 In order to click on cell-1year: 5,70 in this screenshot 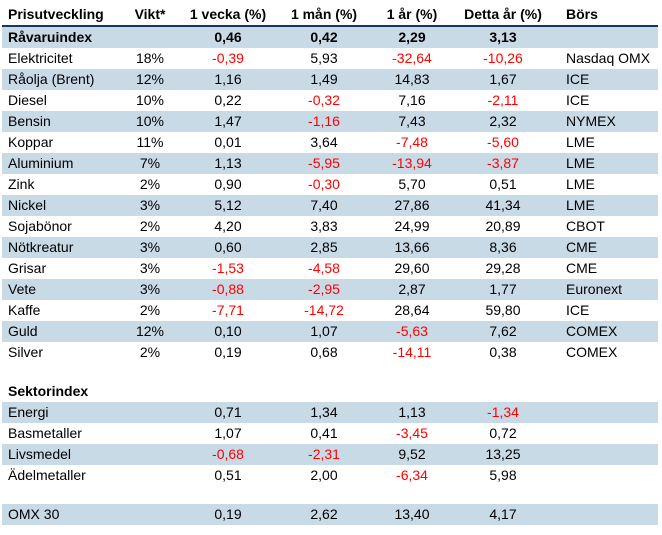, I will do `click(412, 184)`.